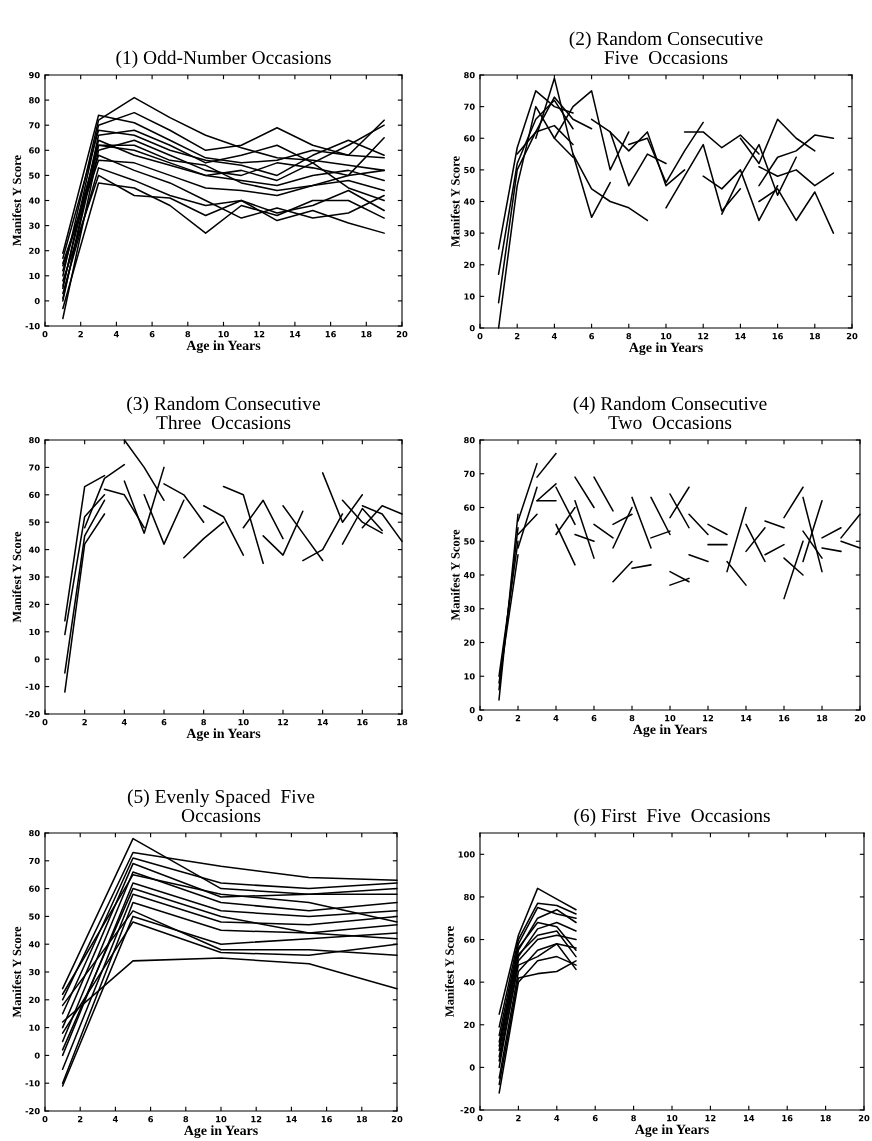 This screenshot has width=872, height=1141. Describe the element at coordinates (34, 75) in the screenshot. I see `y-tick-label: 90` at that location.